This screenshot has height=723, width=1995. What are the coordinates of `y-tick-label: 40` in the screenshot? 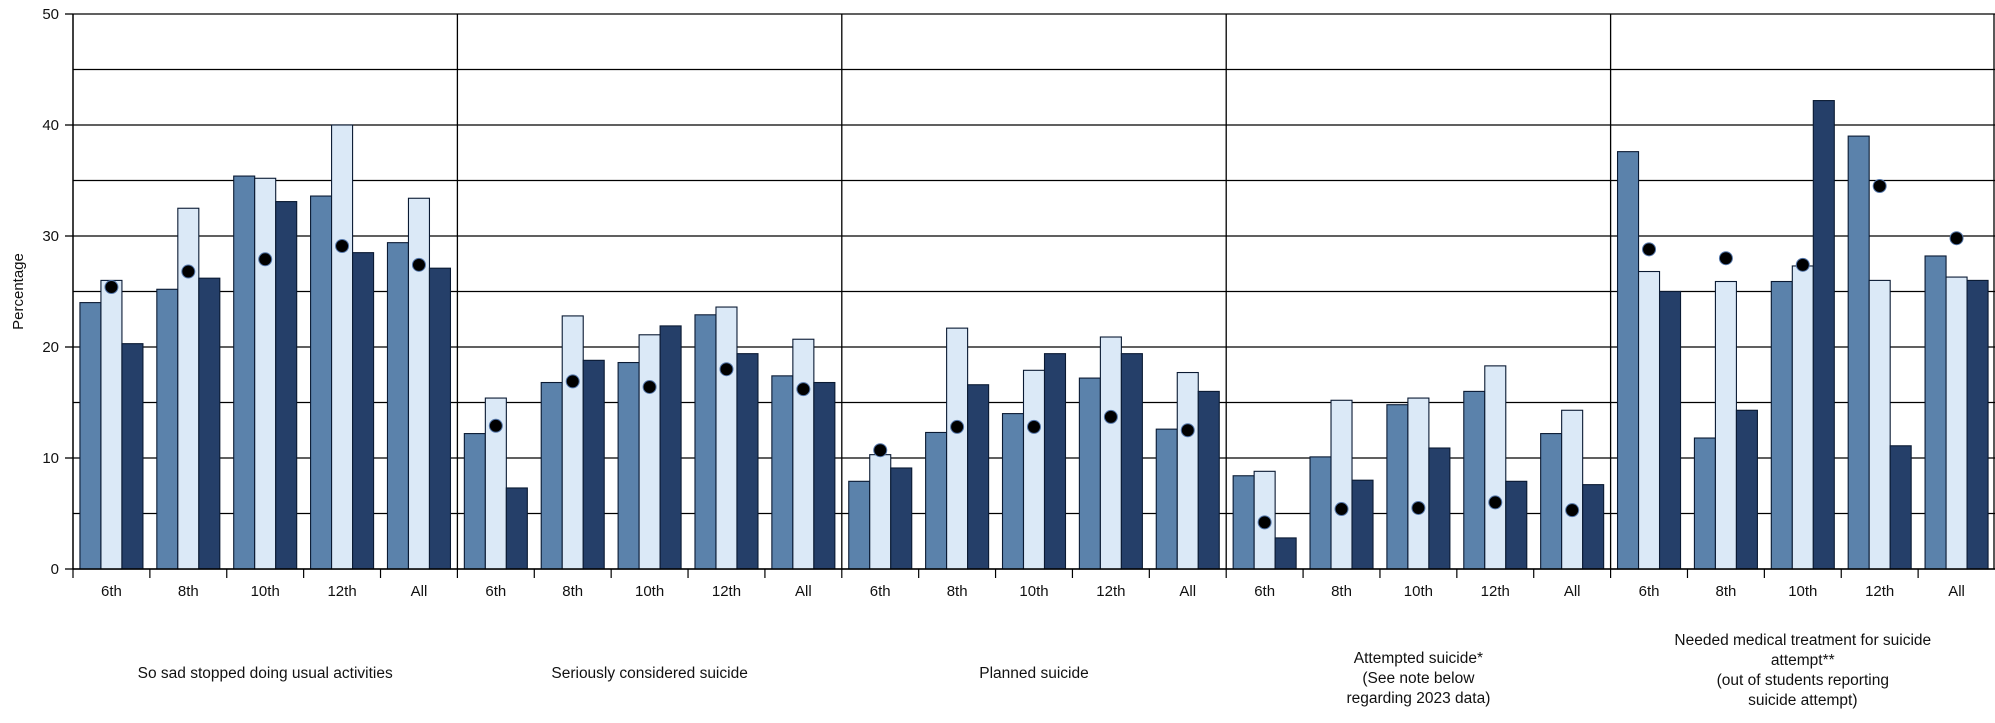 It's located at (50, 125).